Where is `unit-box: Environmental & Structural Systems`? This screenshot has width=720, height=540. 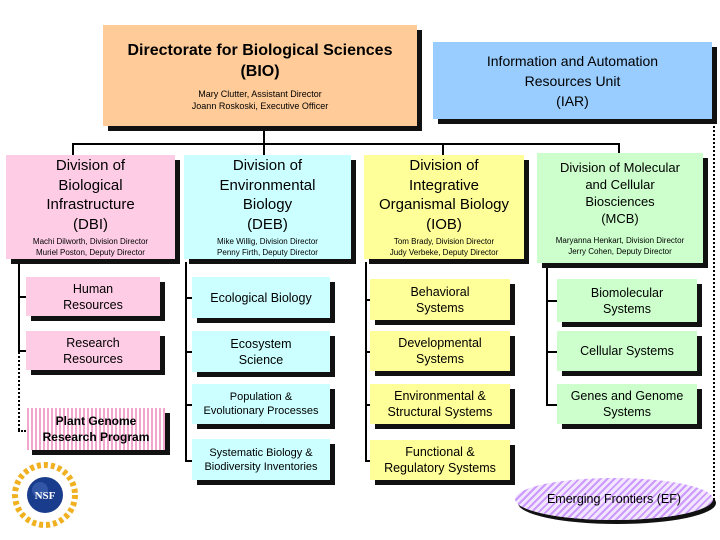 unit-box: Environmental & Structural Systems is located at coordinates (440, 404).